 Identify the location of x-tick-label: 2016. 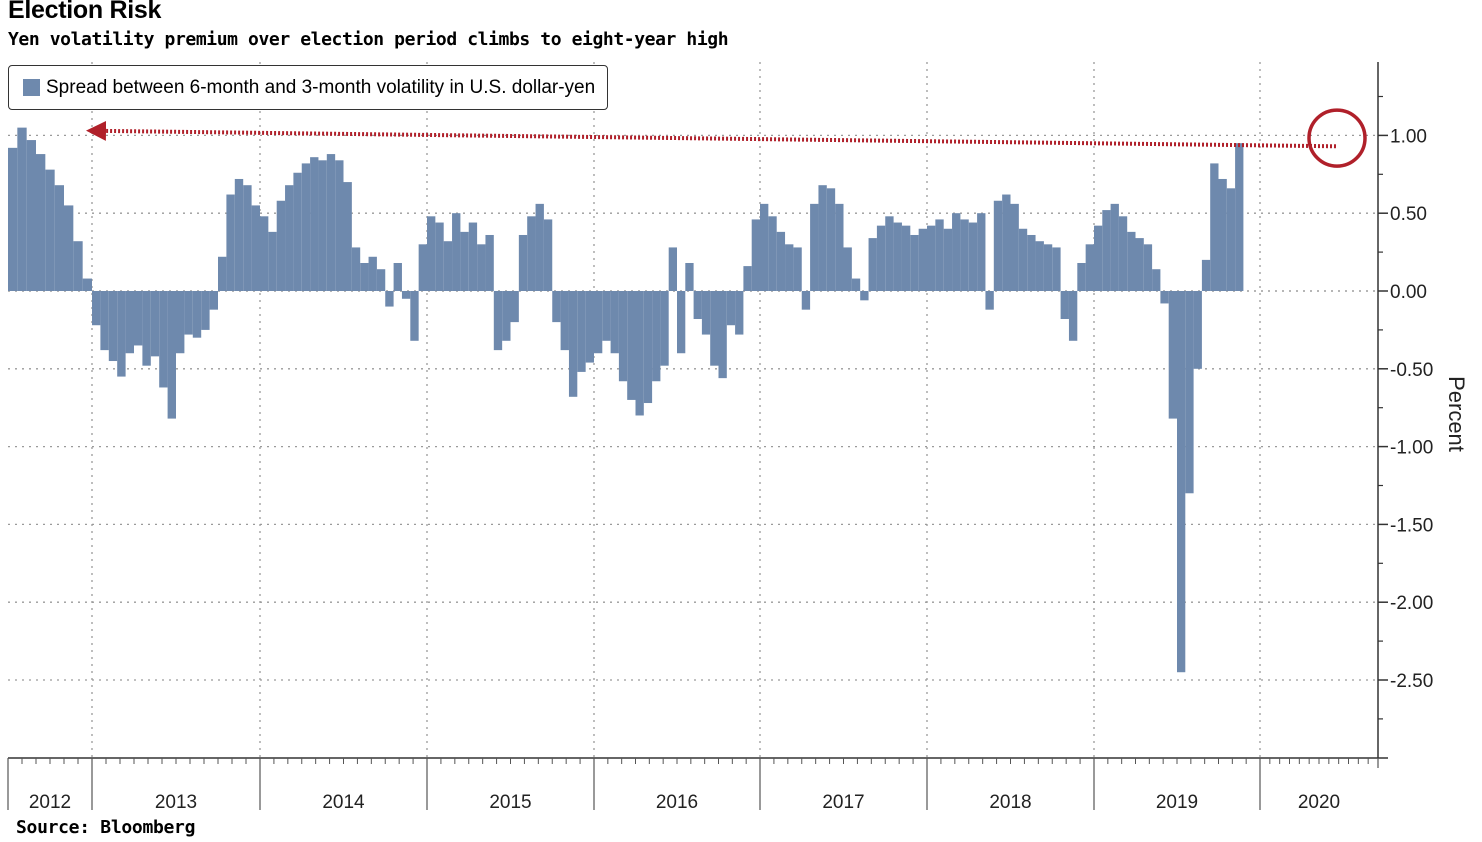
(677, 802).